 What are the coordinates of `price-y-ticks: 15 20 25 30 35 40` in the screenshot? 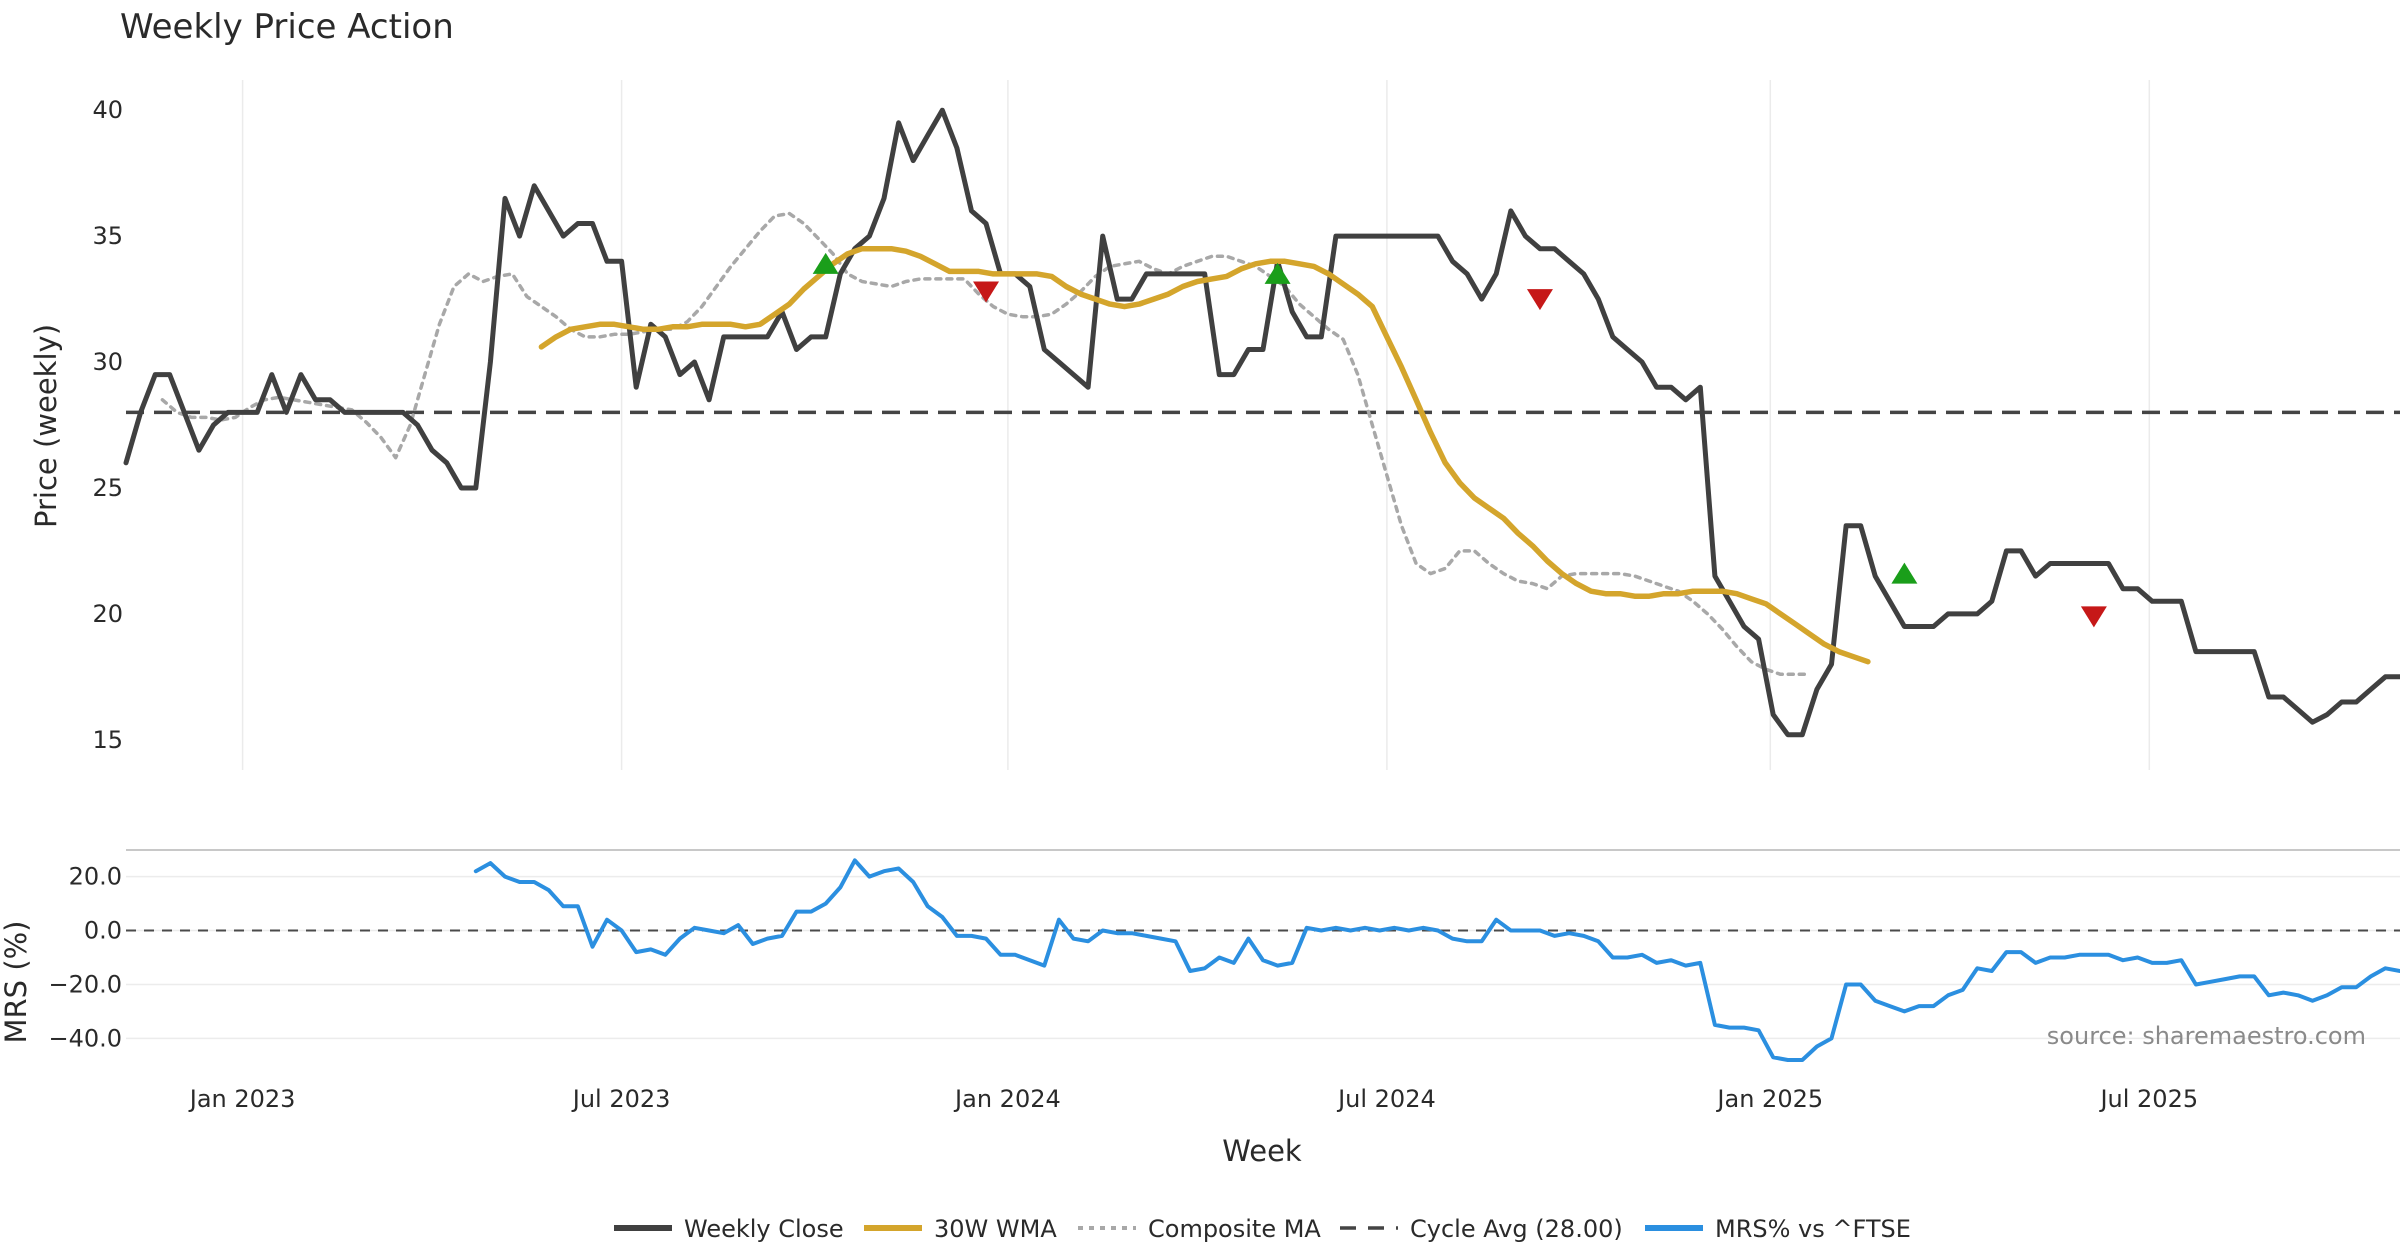 It's located at (107, 425).